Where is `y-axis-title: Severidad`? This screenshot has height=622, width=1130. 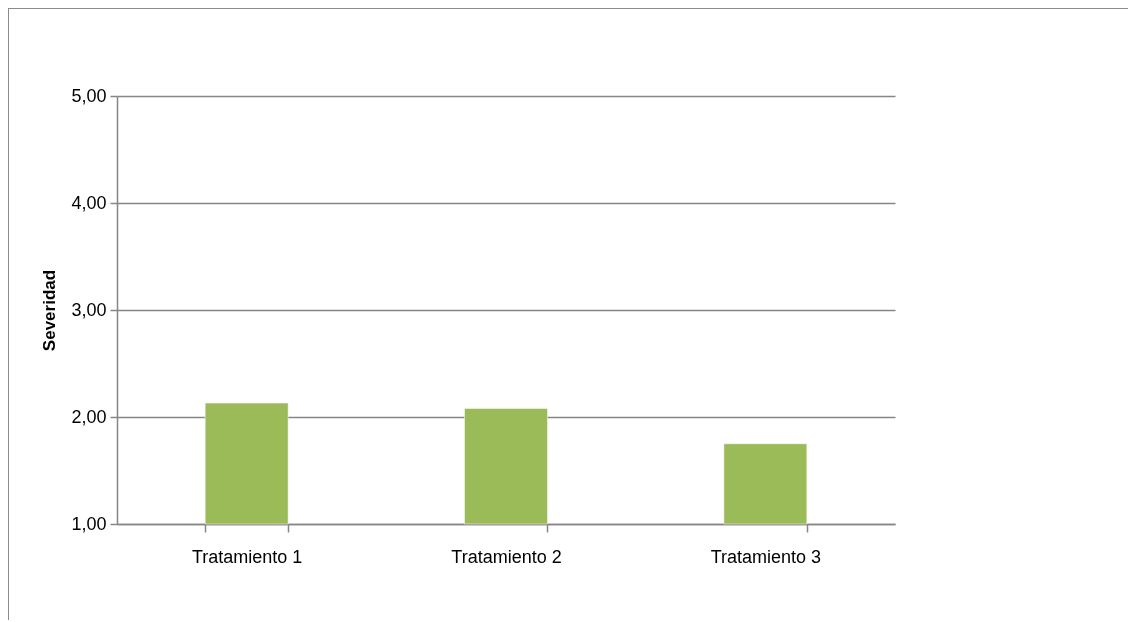
y-axis-title: Severidad is located at coordinates (50, 310).